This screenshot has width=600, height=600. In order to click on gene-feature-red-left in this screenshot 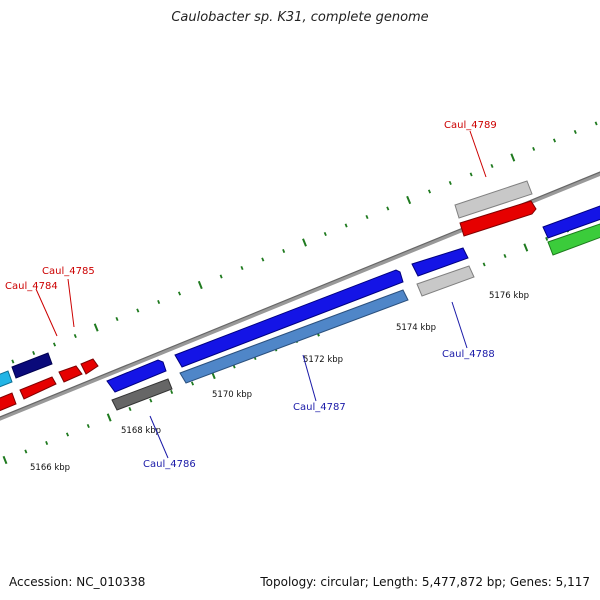, I will do `click(8, 402)`.